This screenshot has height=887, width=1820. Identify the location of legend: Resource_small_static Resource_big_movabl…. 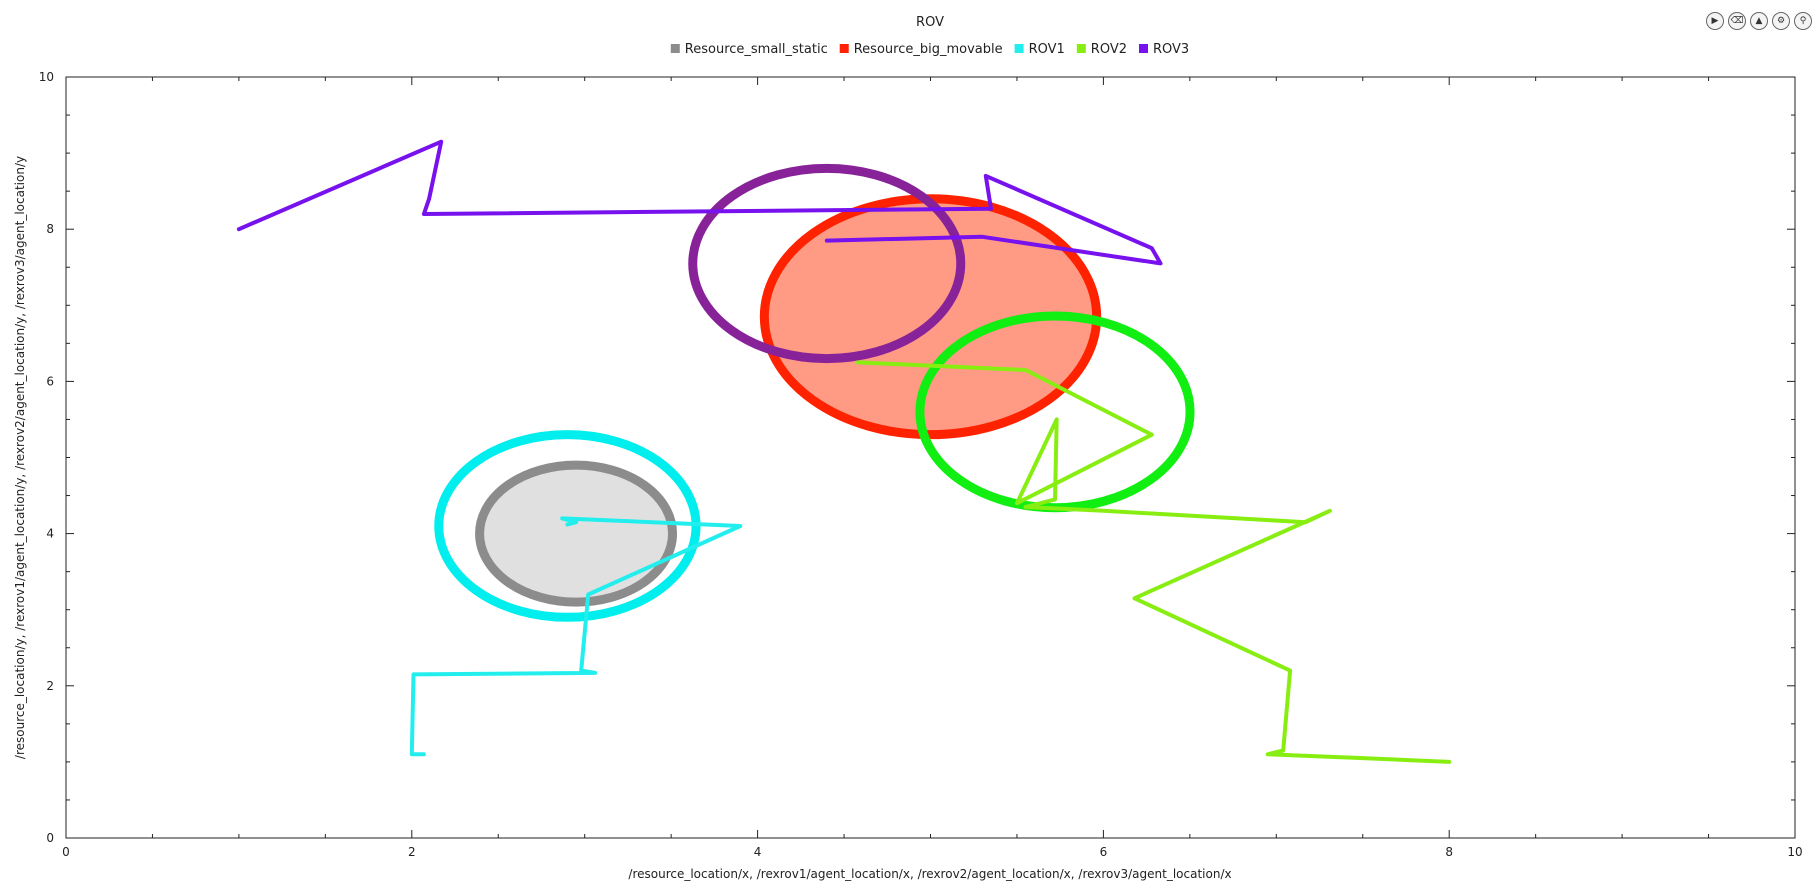
(929, 49).